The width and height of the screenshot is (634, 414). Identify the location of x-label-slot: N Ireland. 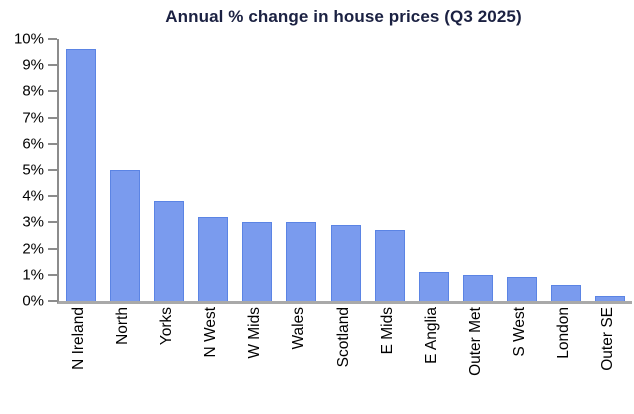
(79, 359).